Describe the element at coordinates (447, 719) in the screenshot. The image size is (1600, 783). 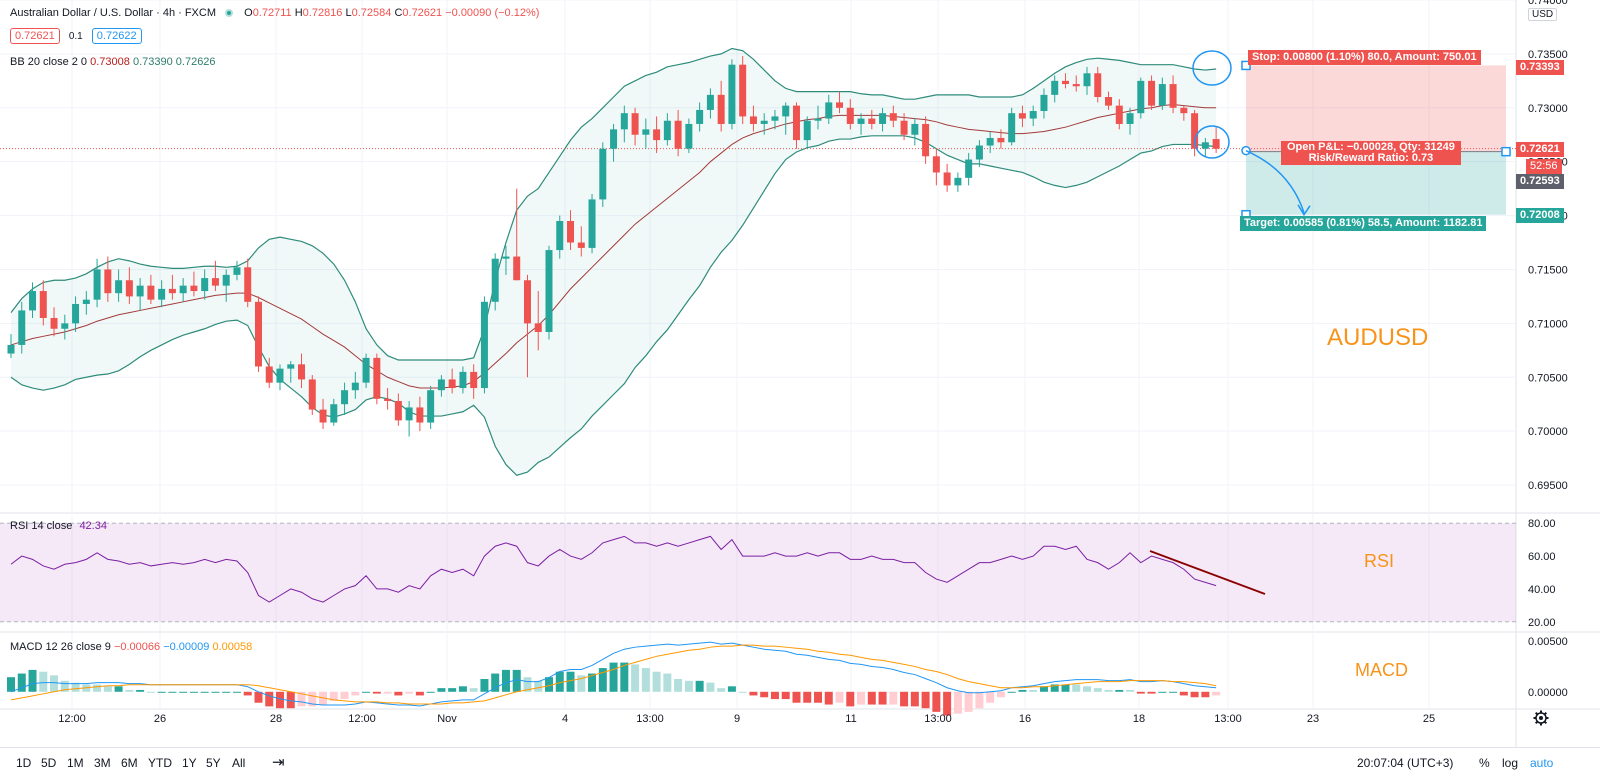
I see `time-tick-label: Nov` at that location.